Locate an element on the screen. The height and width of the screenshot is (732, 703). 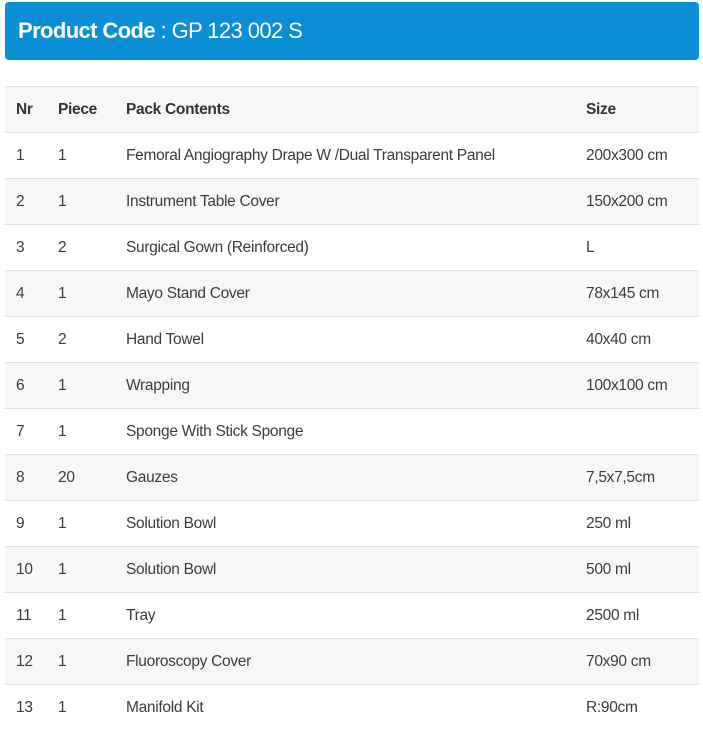
table-cell: 7 is located at coordinates (26, 431).